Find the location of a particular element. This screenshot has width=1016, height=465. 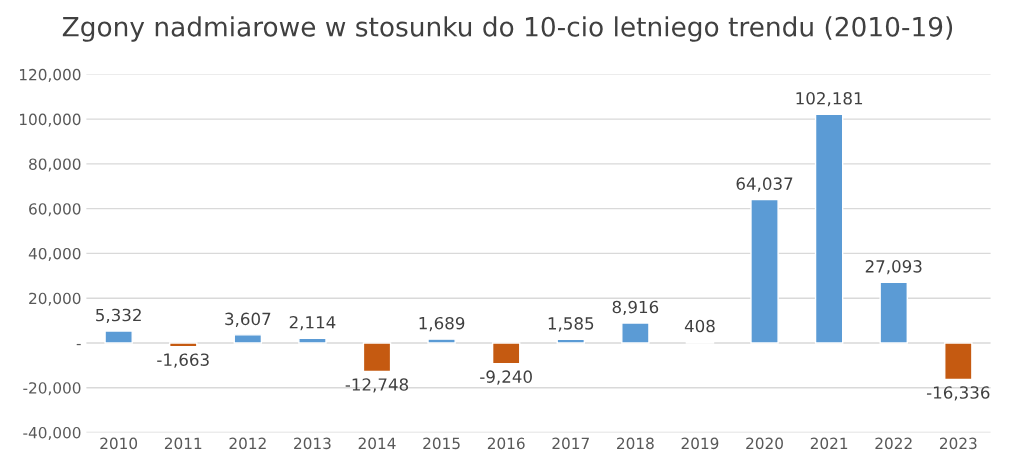

data-label: 27,093 is located at coordinates (893, 267).